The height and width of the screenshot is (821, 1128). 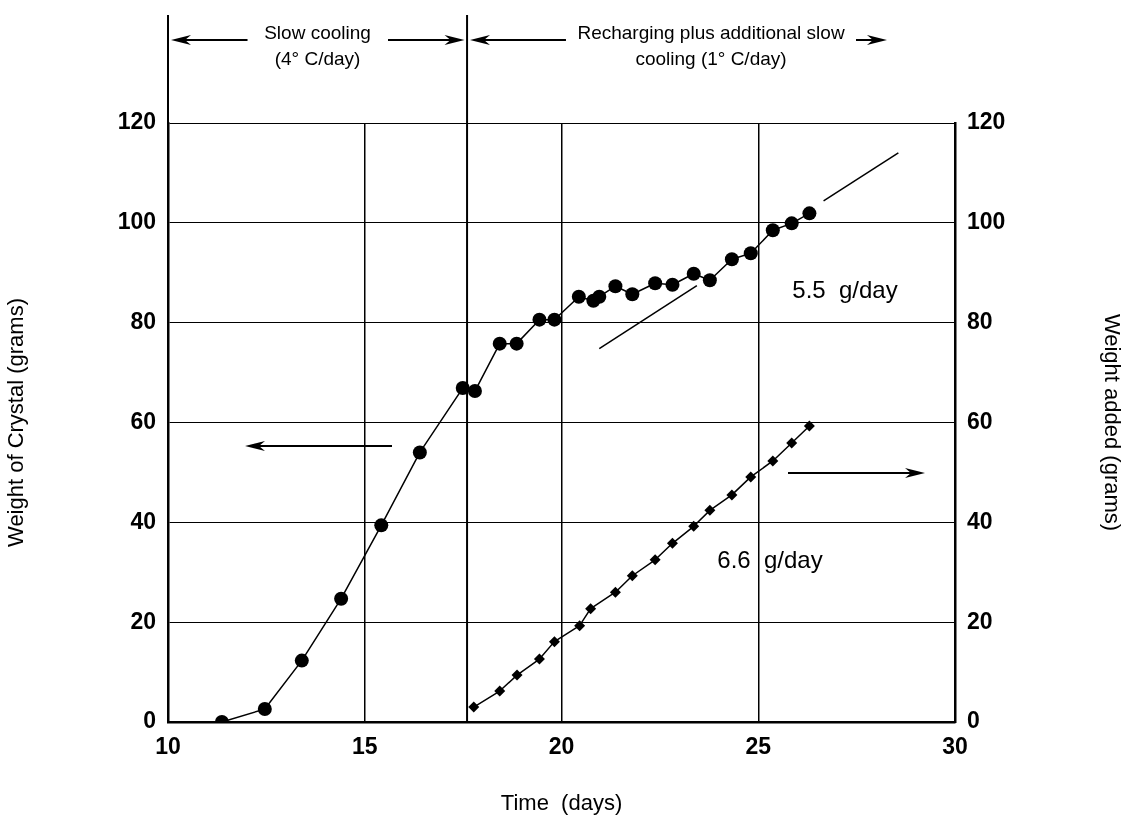 I want to click on y-tick-label: 100, so click(x=136, y=221).